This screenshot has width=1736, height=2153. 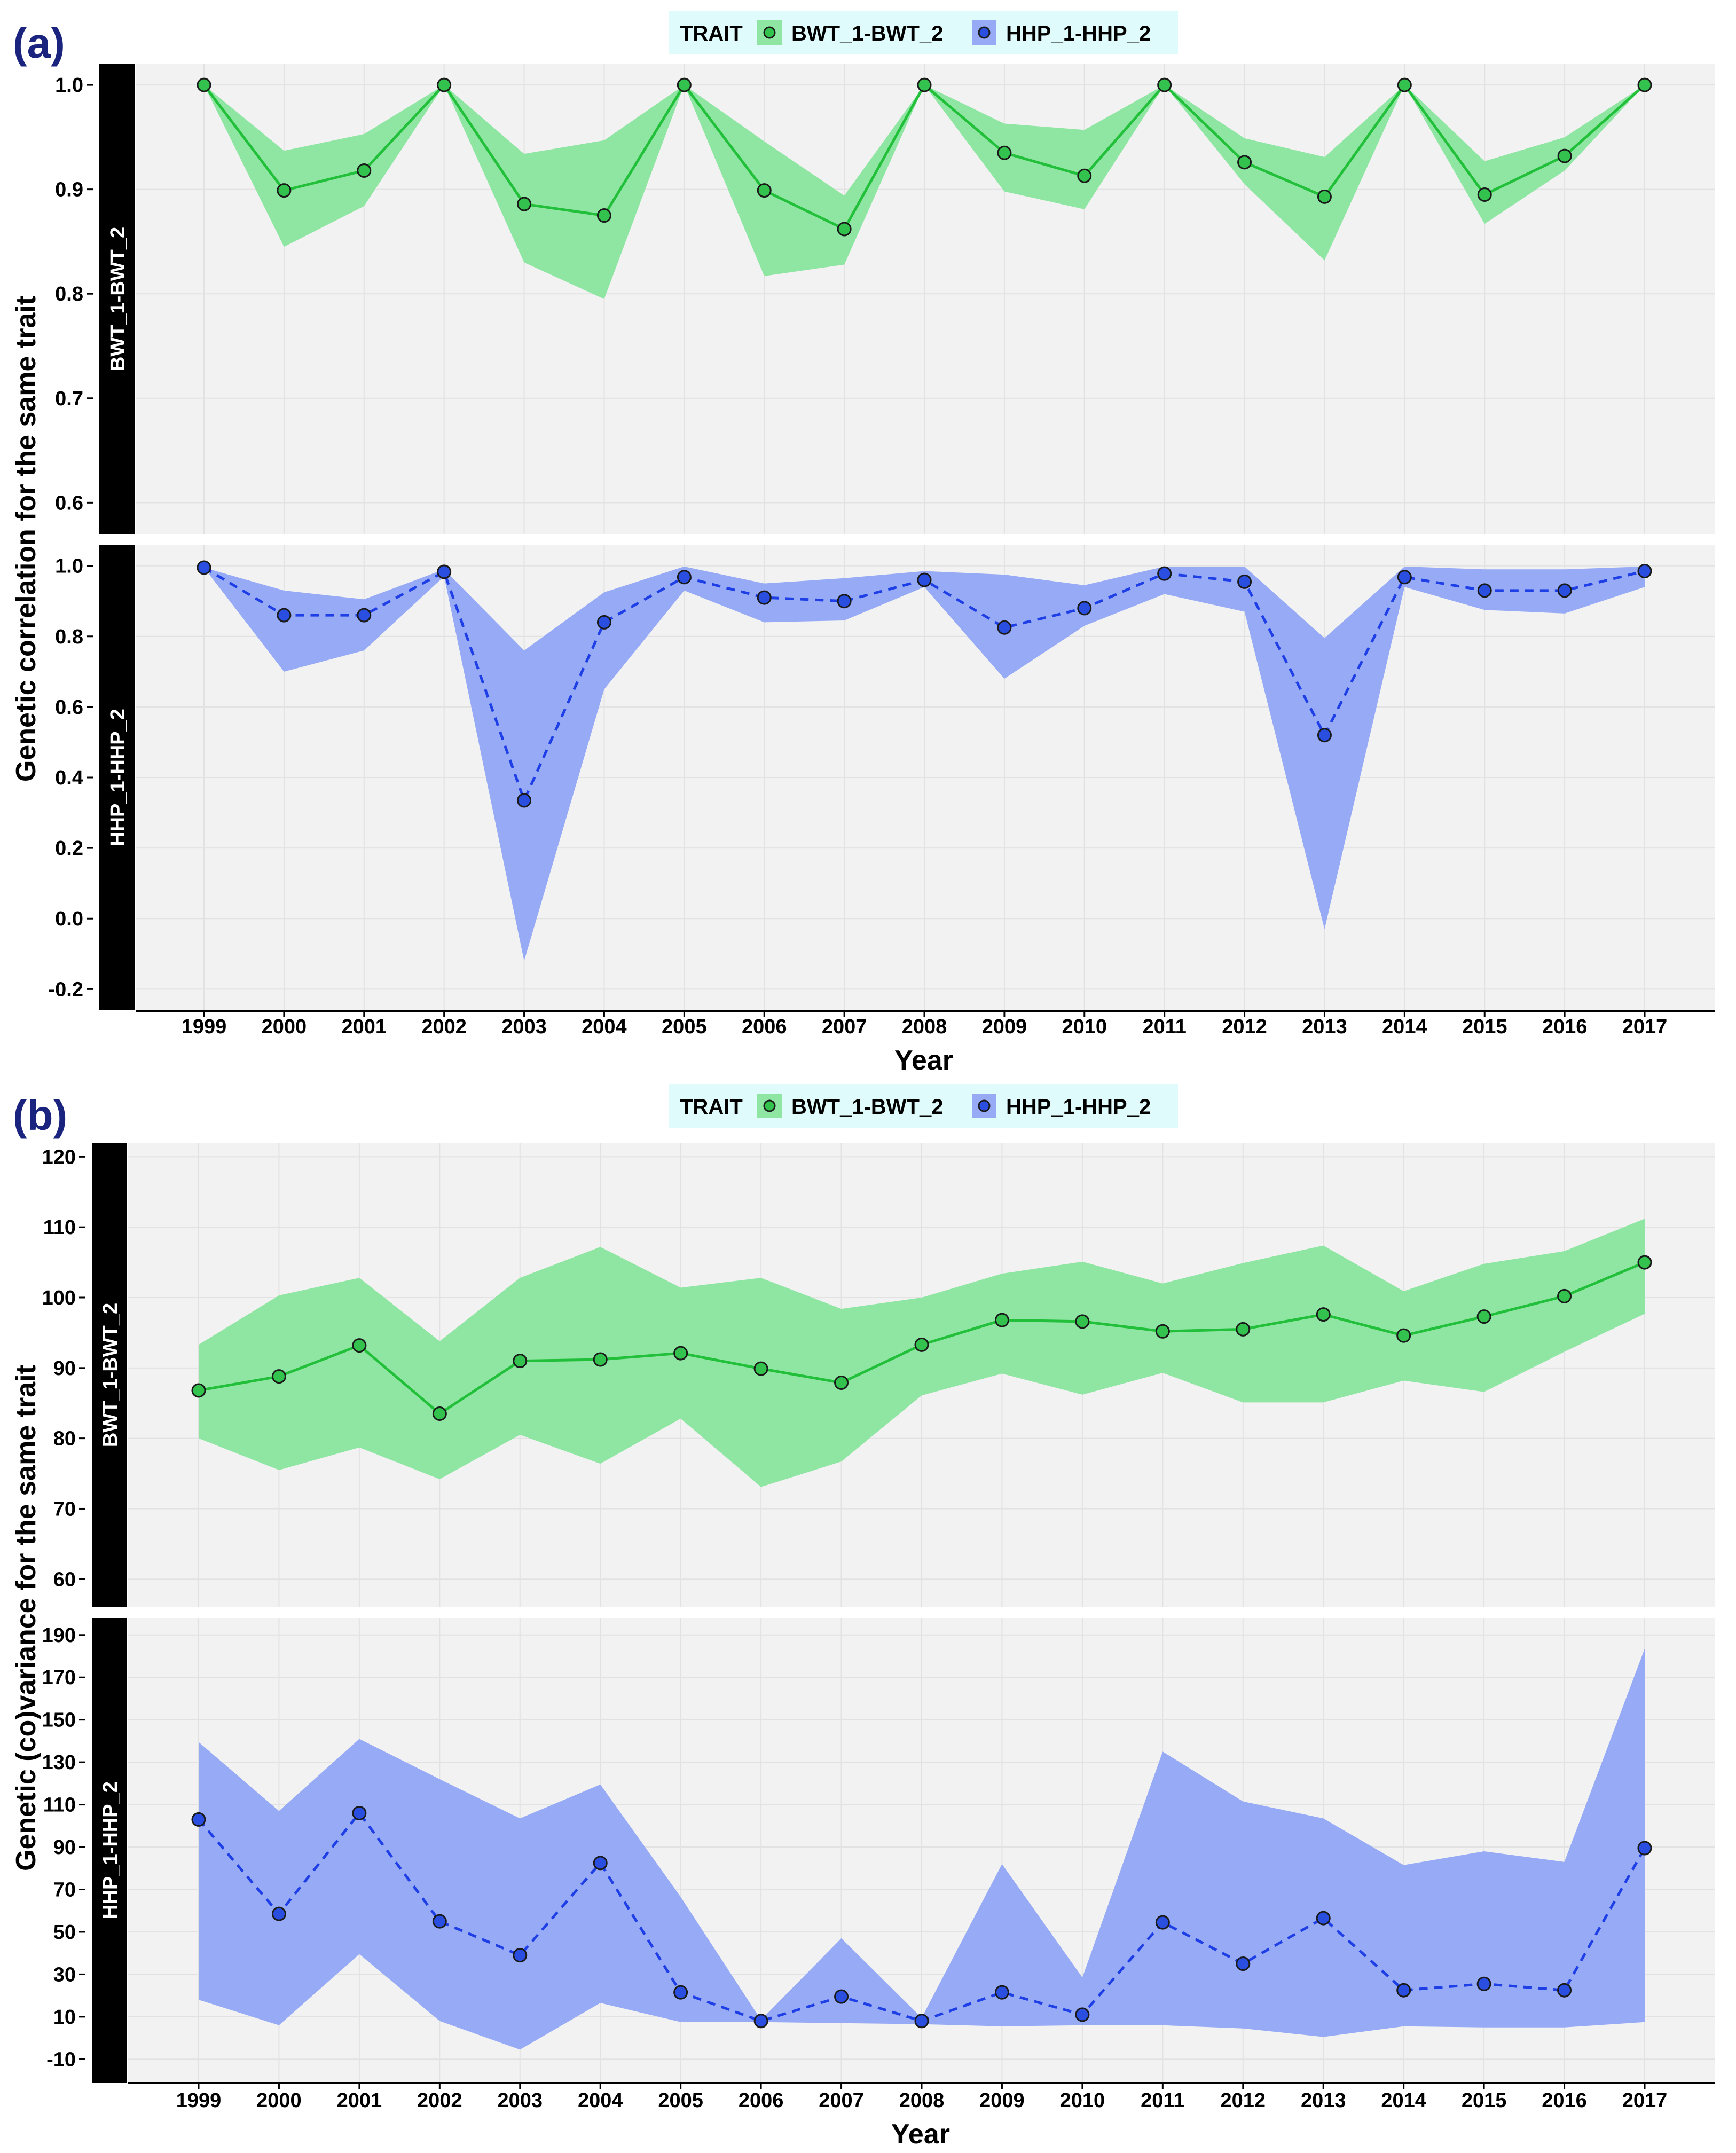 What do you see at coordinates (921, 1338) in the screenshot?
I see `panel-b-points-bwt` at bounding box center [921, 1338].